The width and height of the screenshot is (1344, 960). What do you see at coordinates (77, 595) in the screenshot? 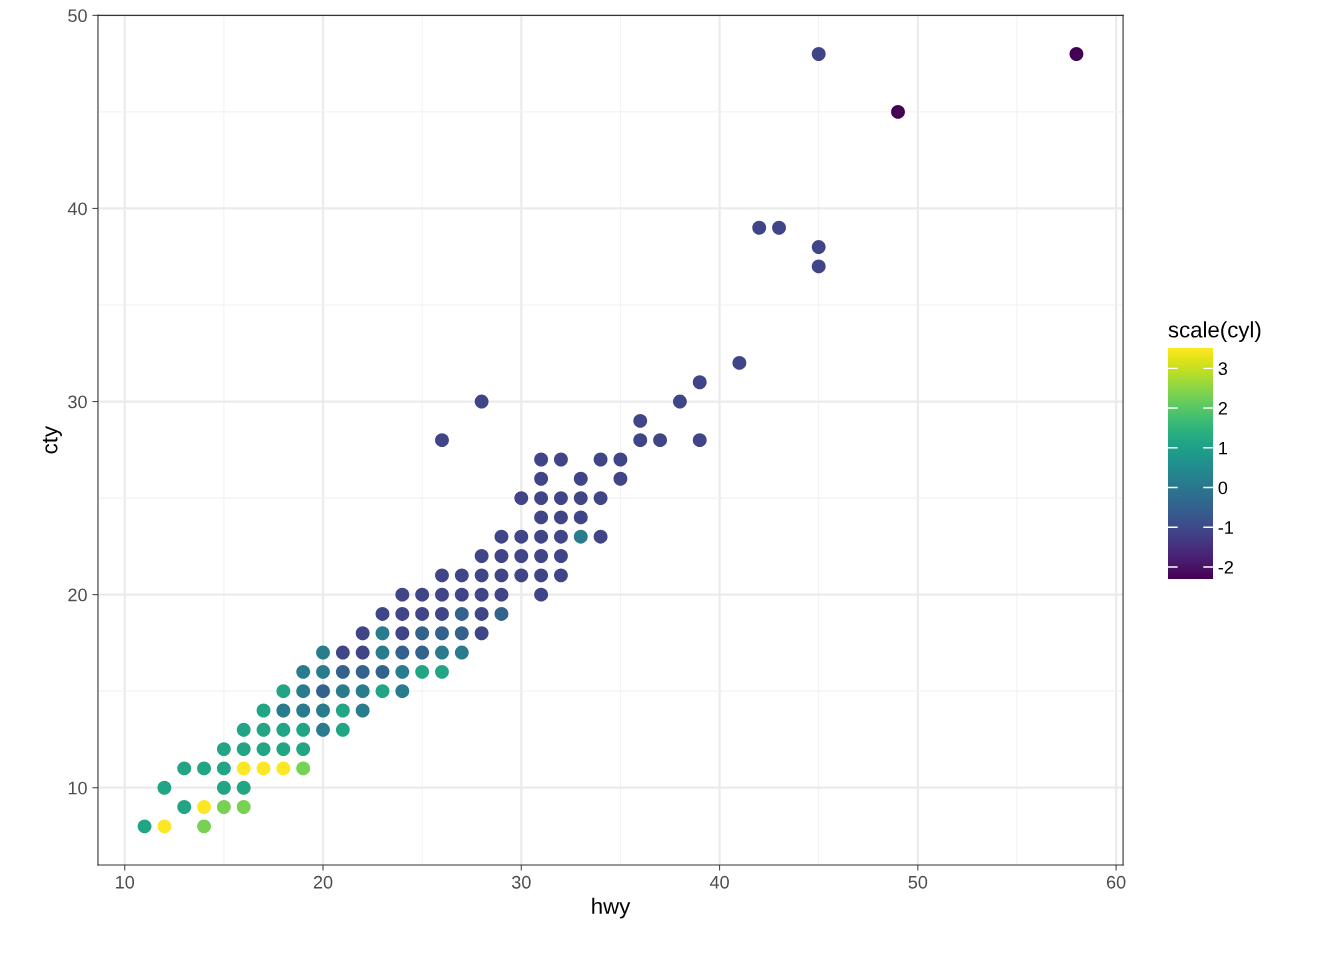
I see `y-tick-label: 20` at bounding box center [77, 595].